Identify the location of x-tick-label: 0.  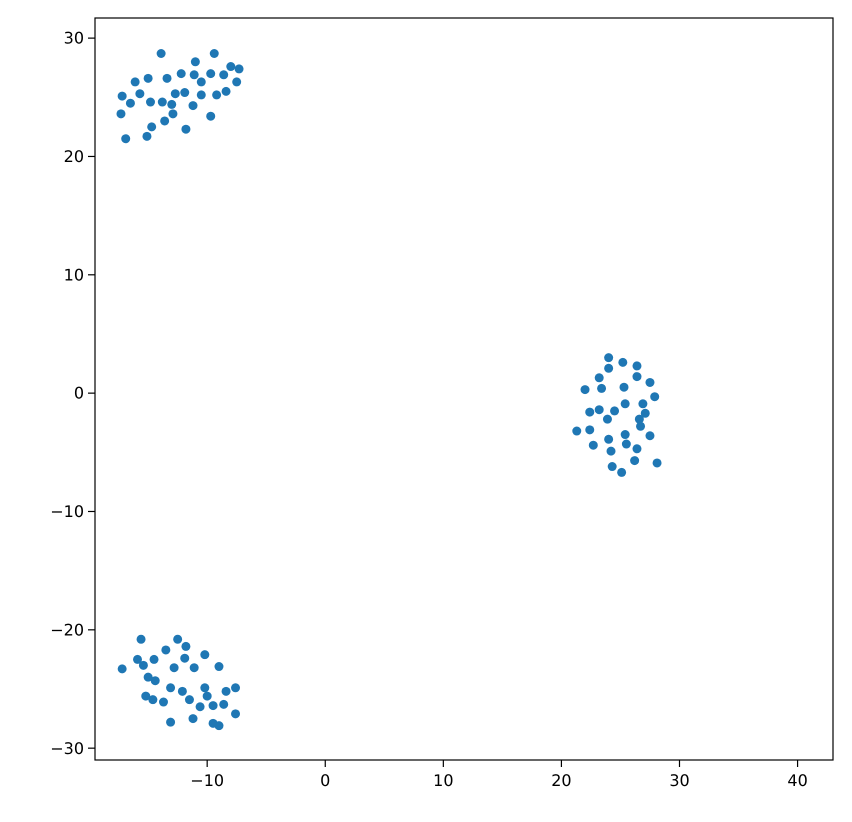
(325, 780).